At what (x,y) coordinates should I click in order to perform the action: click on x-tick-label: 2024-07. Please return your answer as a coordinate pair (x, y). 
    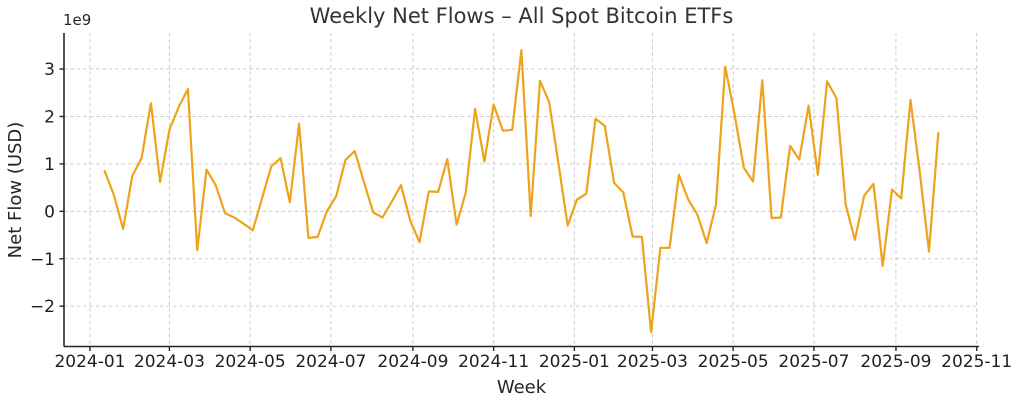
    Looking at the image, I should click on (330, 362).